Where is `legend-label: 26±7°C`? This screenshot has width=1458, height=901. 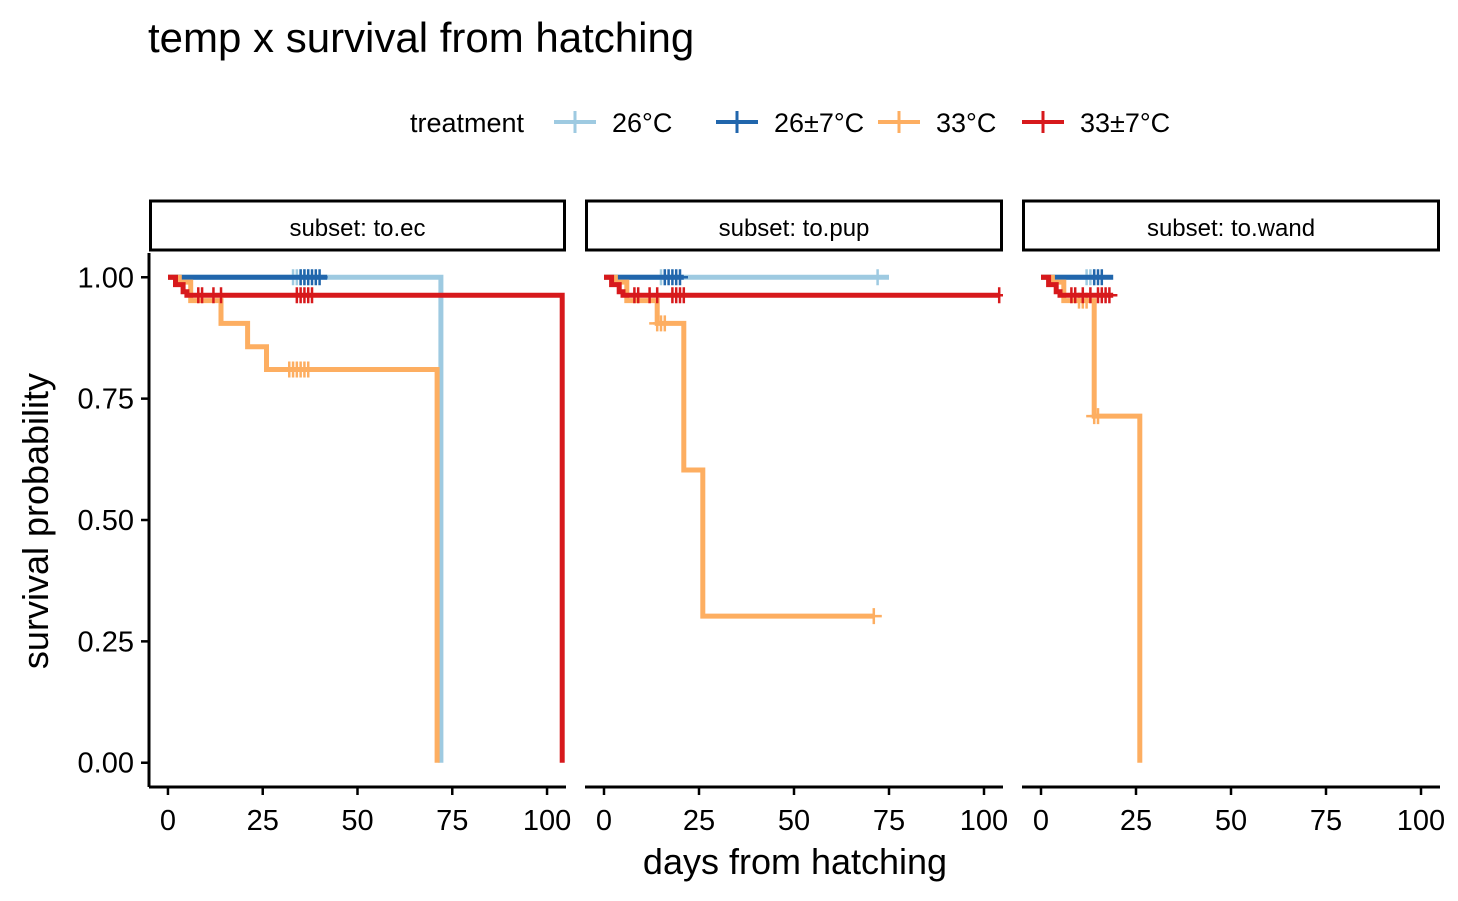
legend-label: 26±7°C is located at coordinates (819, 123).